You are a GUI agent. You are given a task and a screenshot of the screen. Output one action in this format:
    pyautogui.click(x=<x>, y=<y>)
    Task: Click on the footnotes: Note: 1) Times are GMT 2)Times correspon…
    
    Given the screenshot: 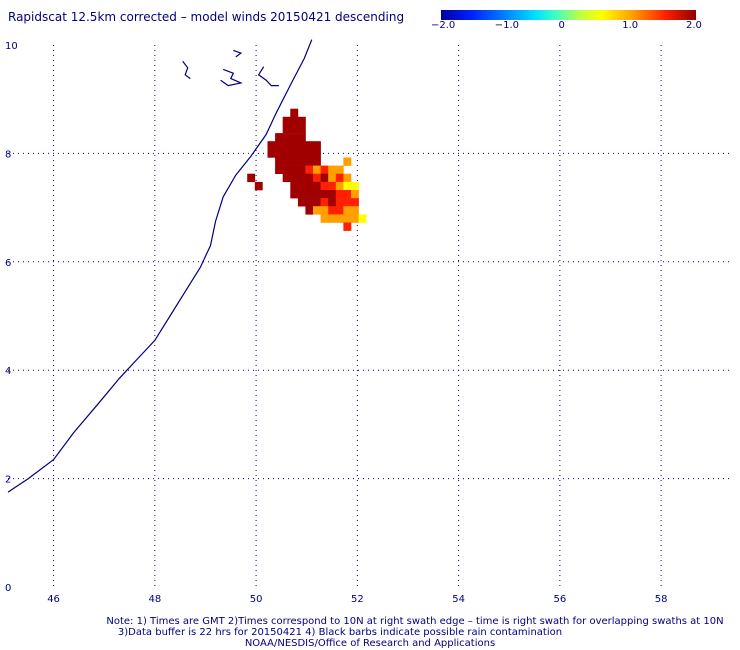 What is the action you would take?
    pyautogui.click(x=370, y=632)
    